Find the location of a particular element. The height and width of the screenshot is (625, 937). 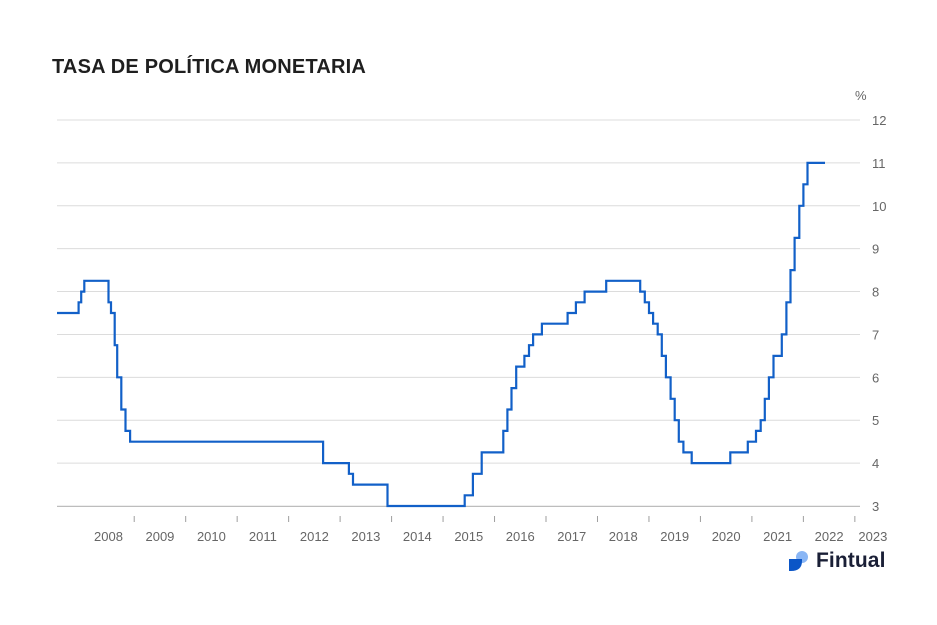

x-tick-label: 2020 is located at coordinates (726, 536).